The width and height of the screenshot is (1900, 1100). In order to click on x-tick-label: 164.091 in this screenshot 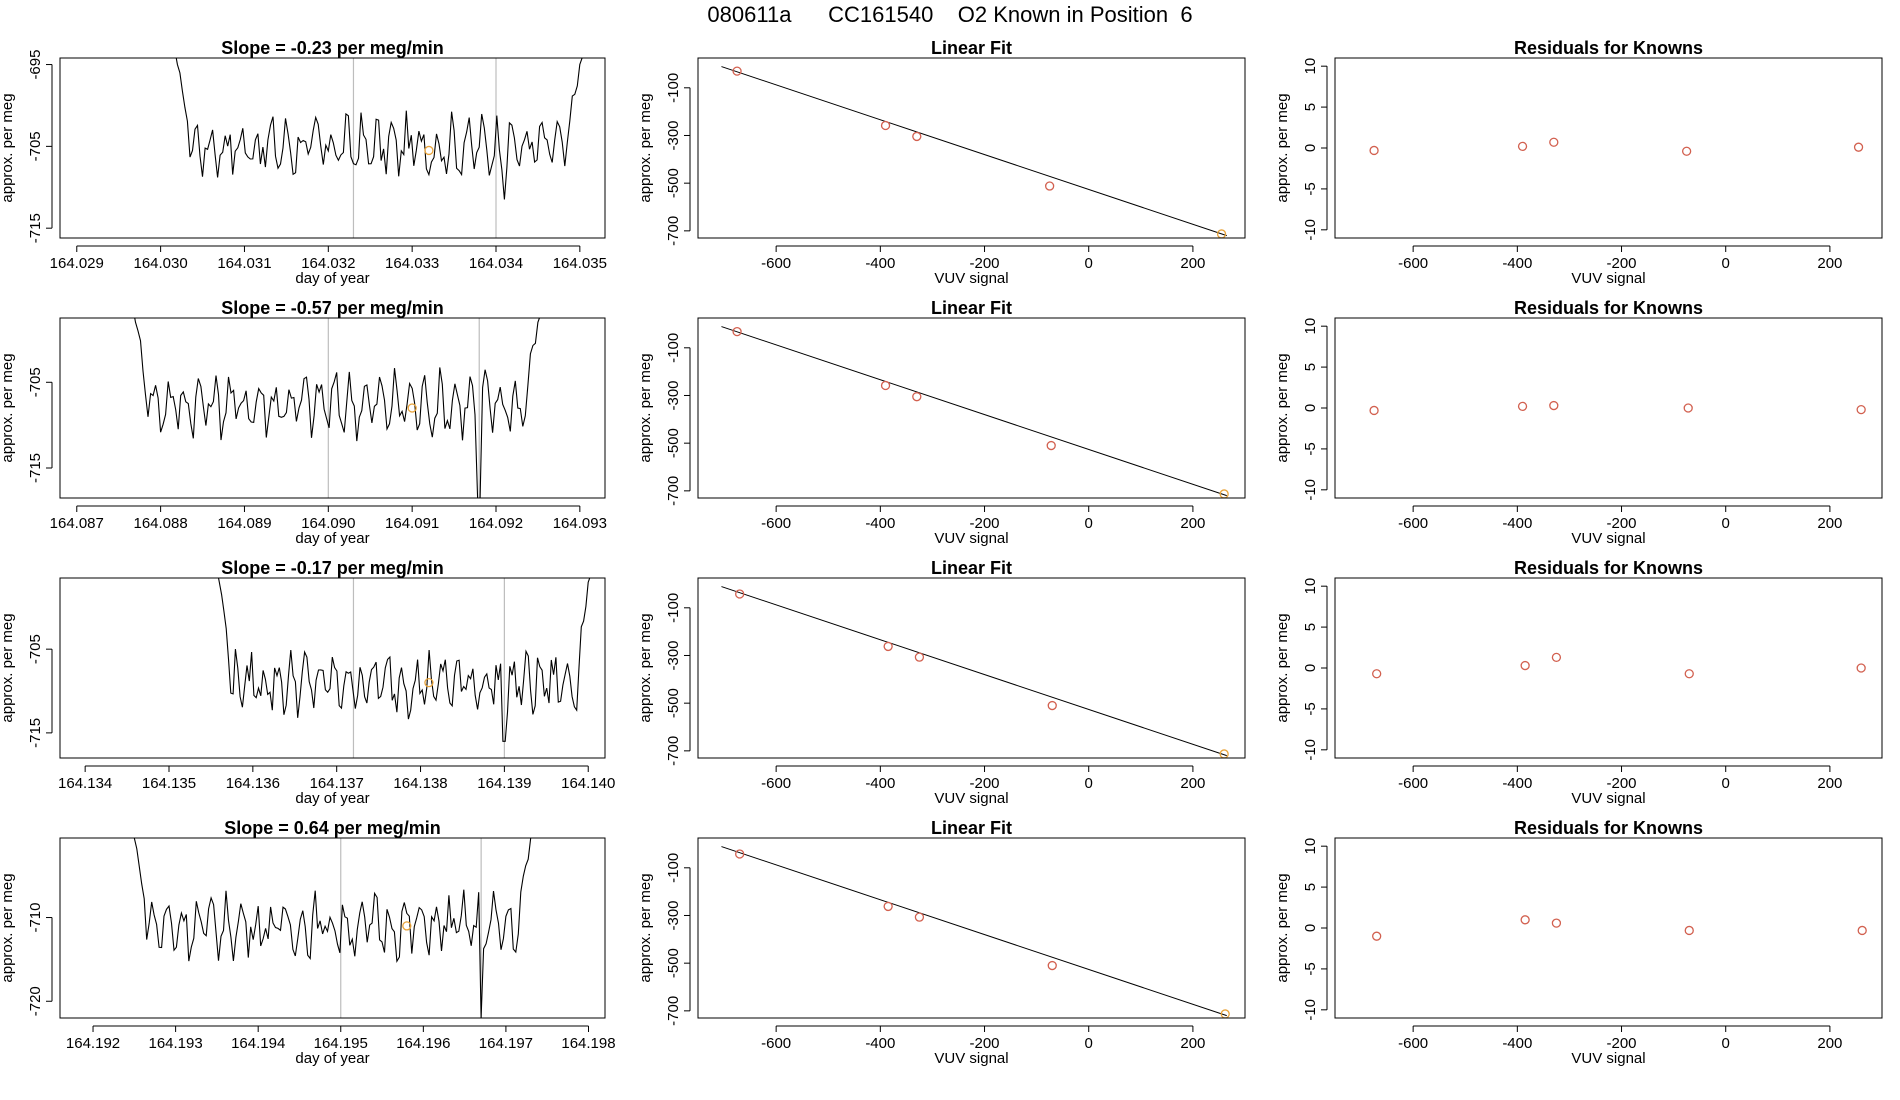, I will do `click(412, 523)`.